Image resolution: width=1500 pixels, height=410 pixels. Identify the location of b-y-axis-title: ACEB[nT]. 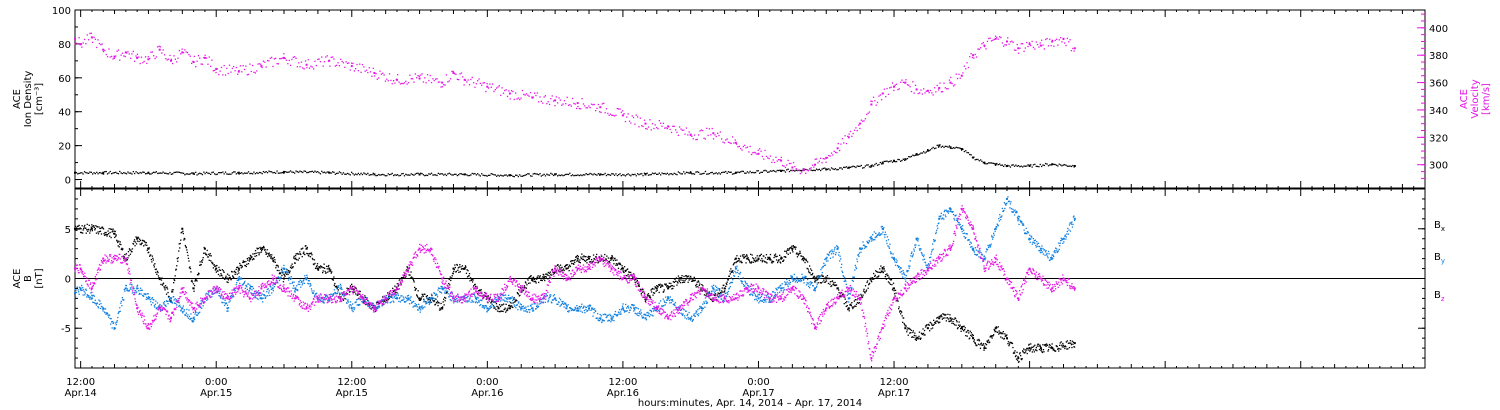
(28, 278).